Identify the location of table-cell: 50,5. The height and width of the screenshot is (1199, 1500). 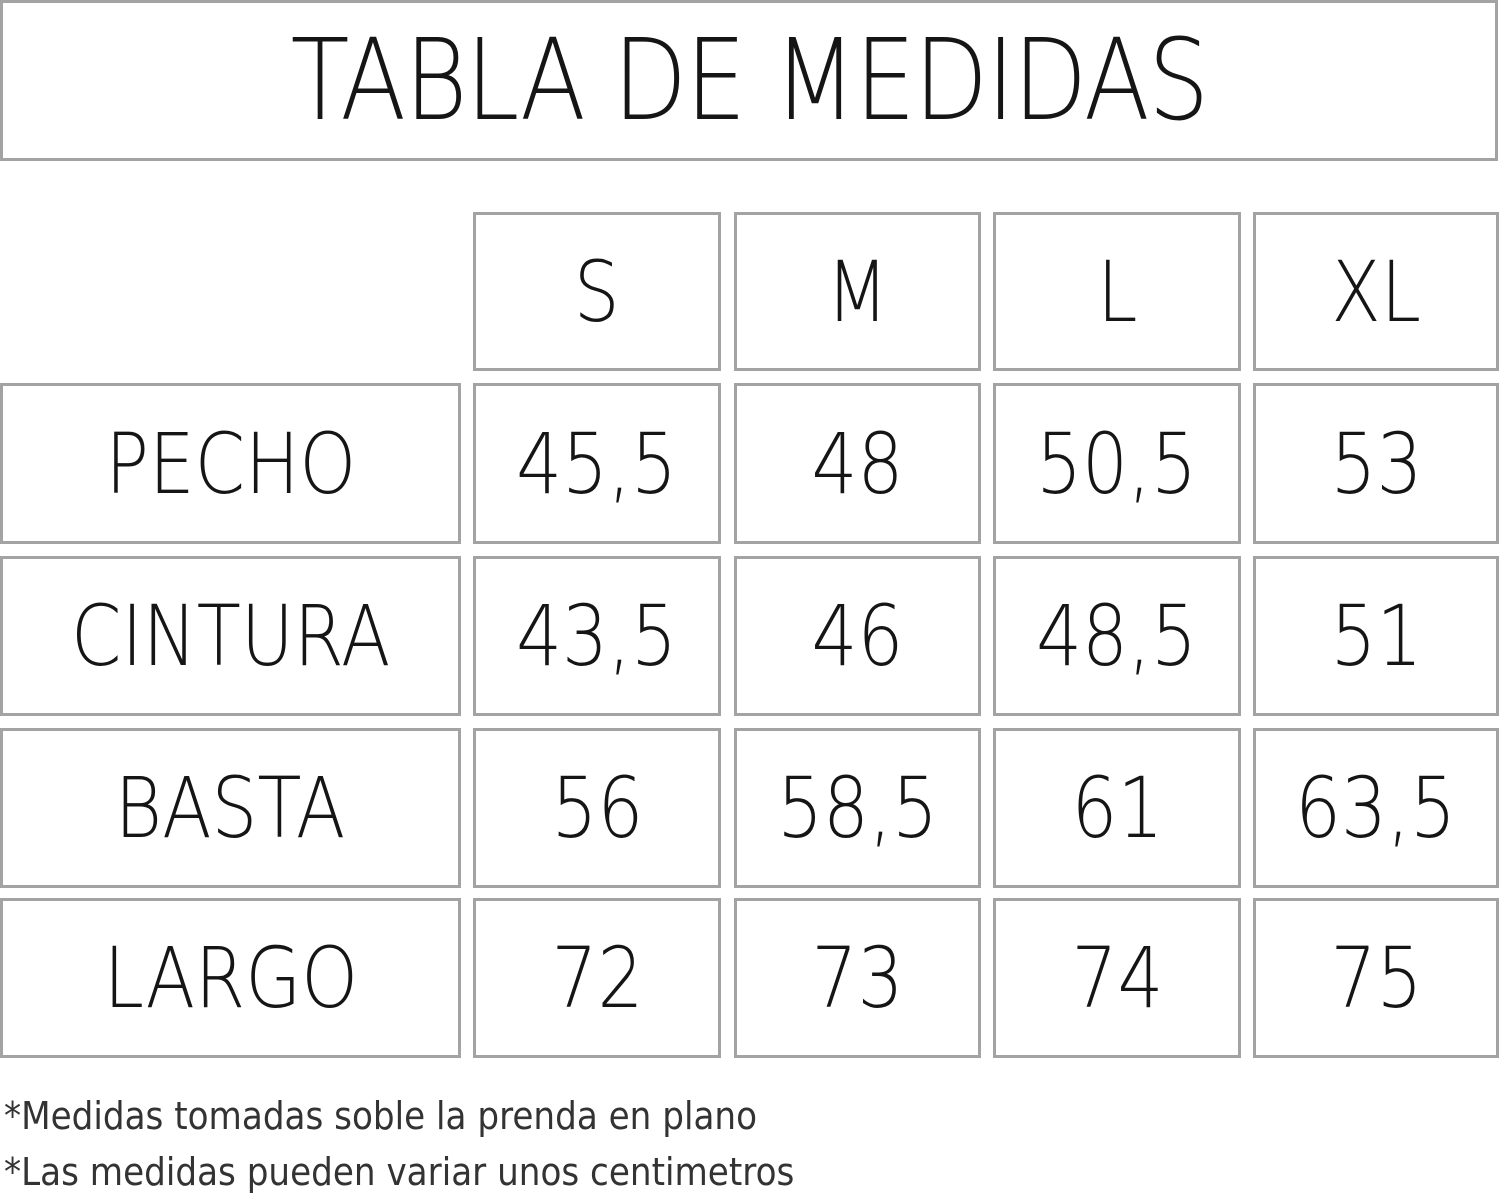
(1117, 463).